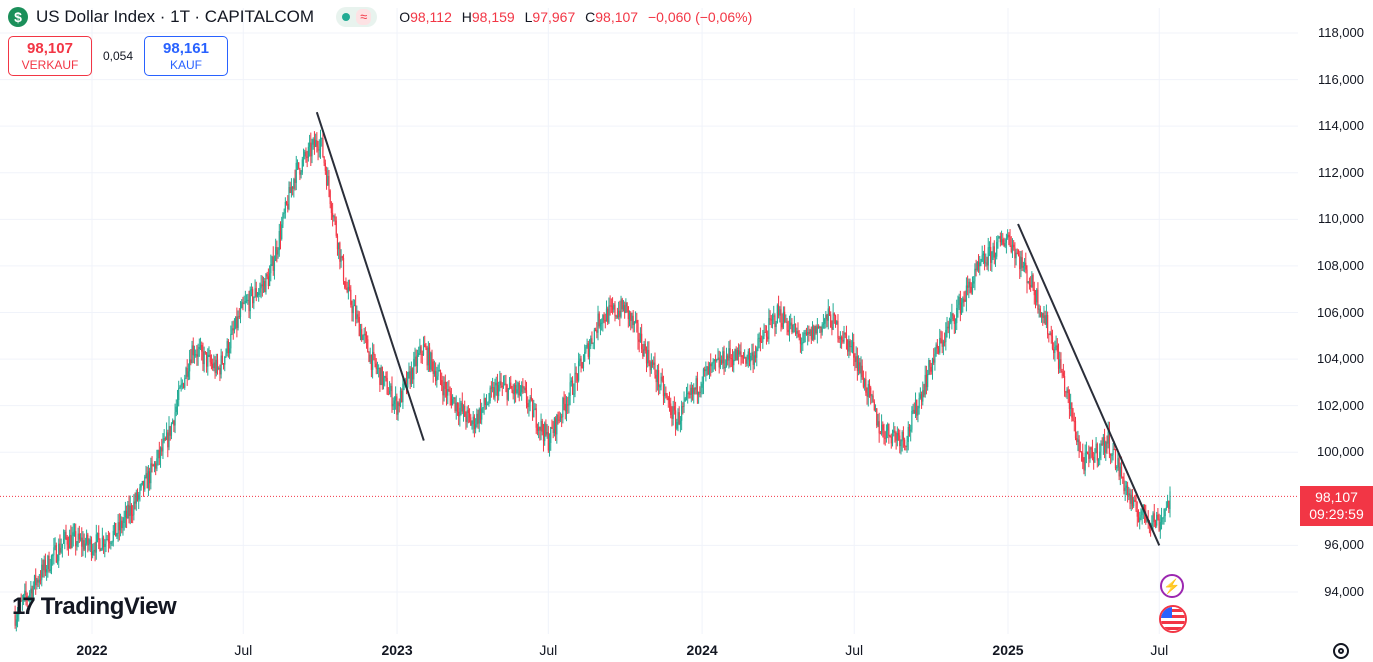 This screenshot has width=1373, height=662. What do you see at coordinates (357, 17) in the screenshot?
I see `market-status-pill: ≈` at bounding box center [357, 17].